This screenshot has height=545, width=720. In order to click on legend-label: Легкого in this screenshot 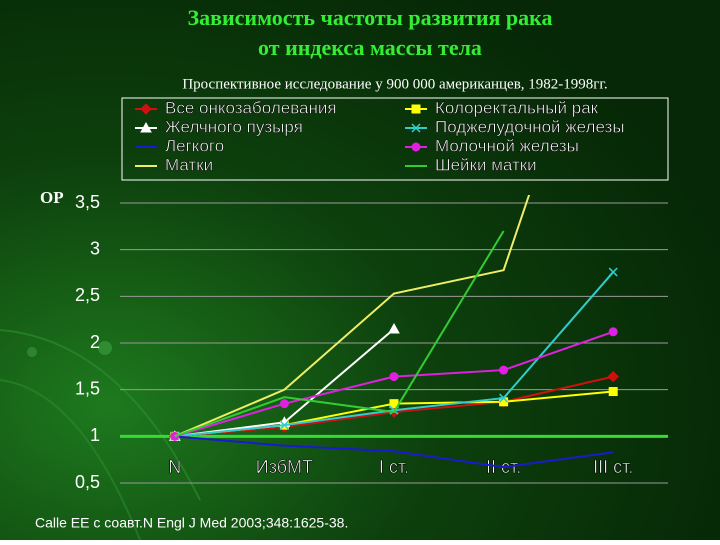, I will do `click(194, 145)`.